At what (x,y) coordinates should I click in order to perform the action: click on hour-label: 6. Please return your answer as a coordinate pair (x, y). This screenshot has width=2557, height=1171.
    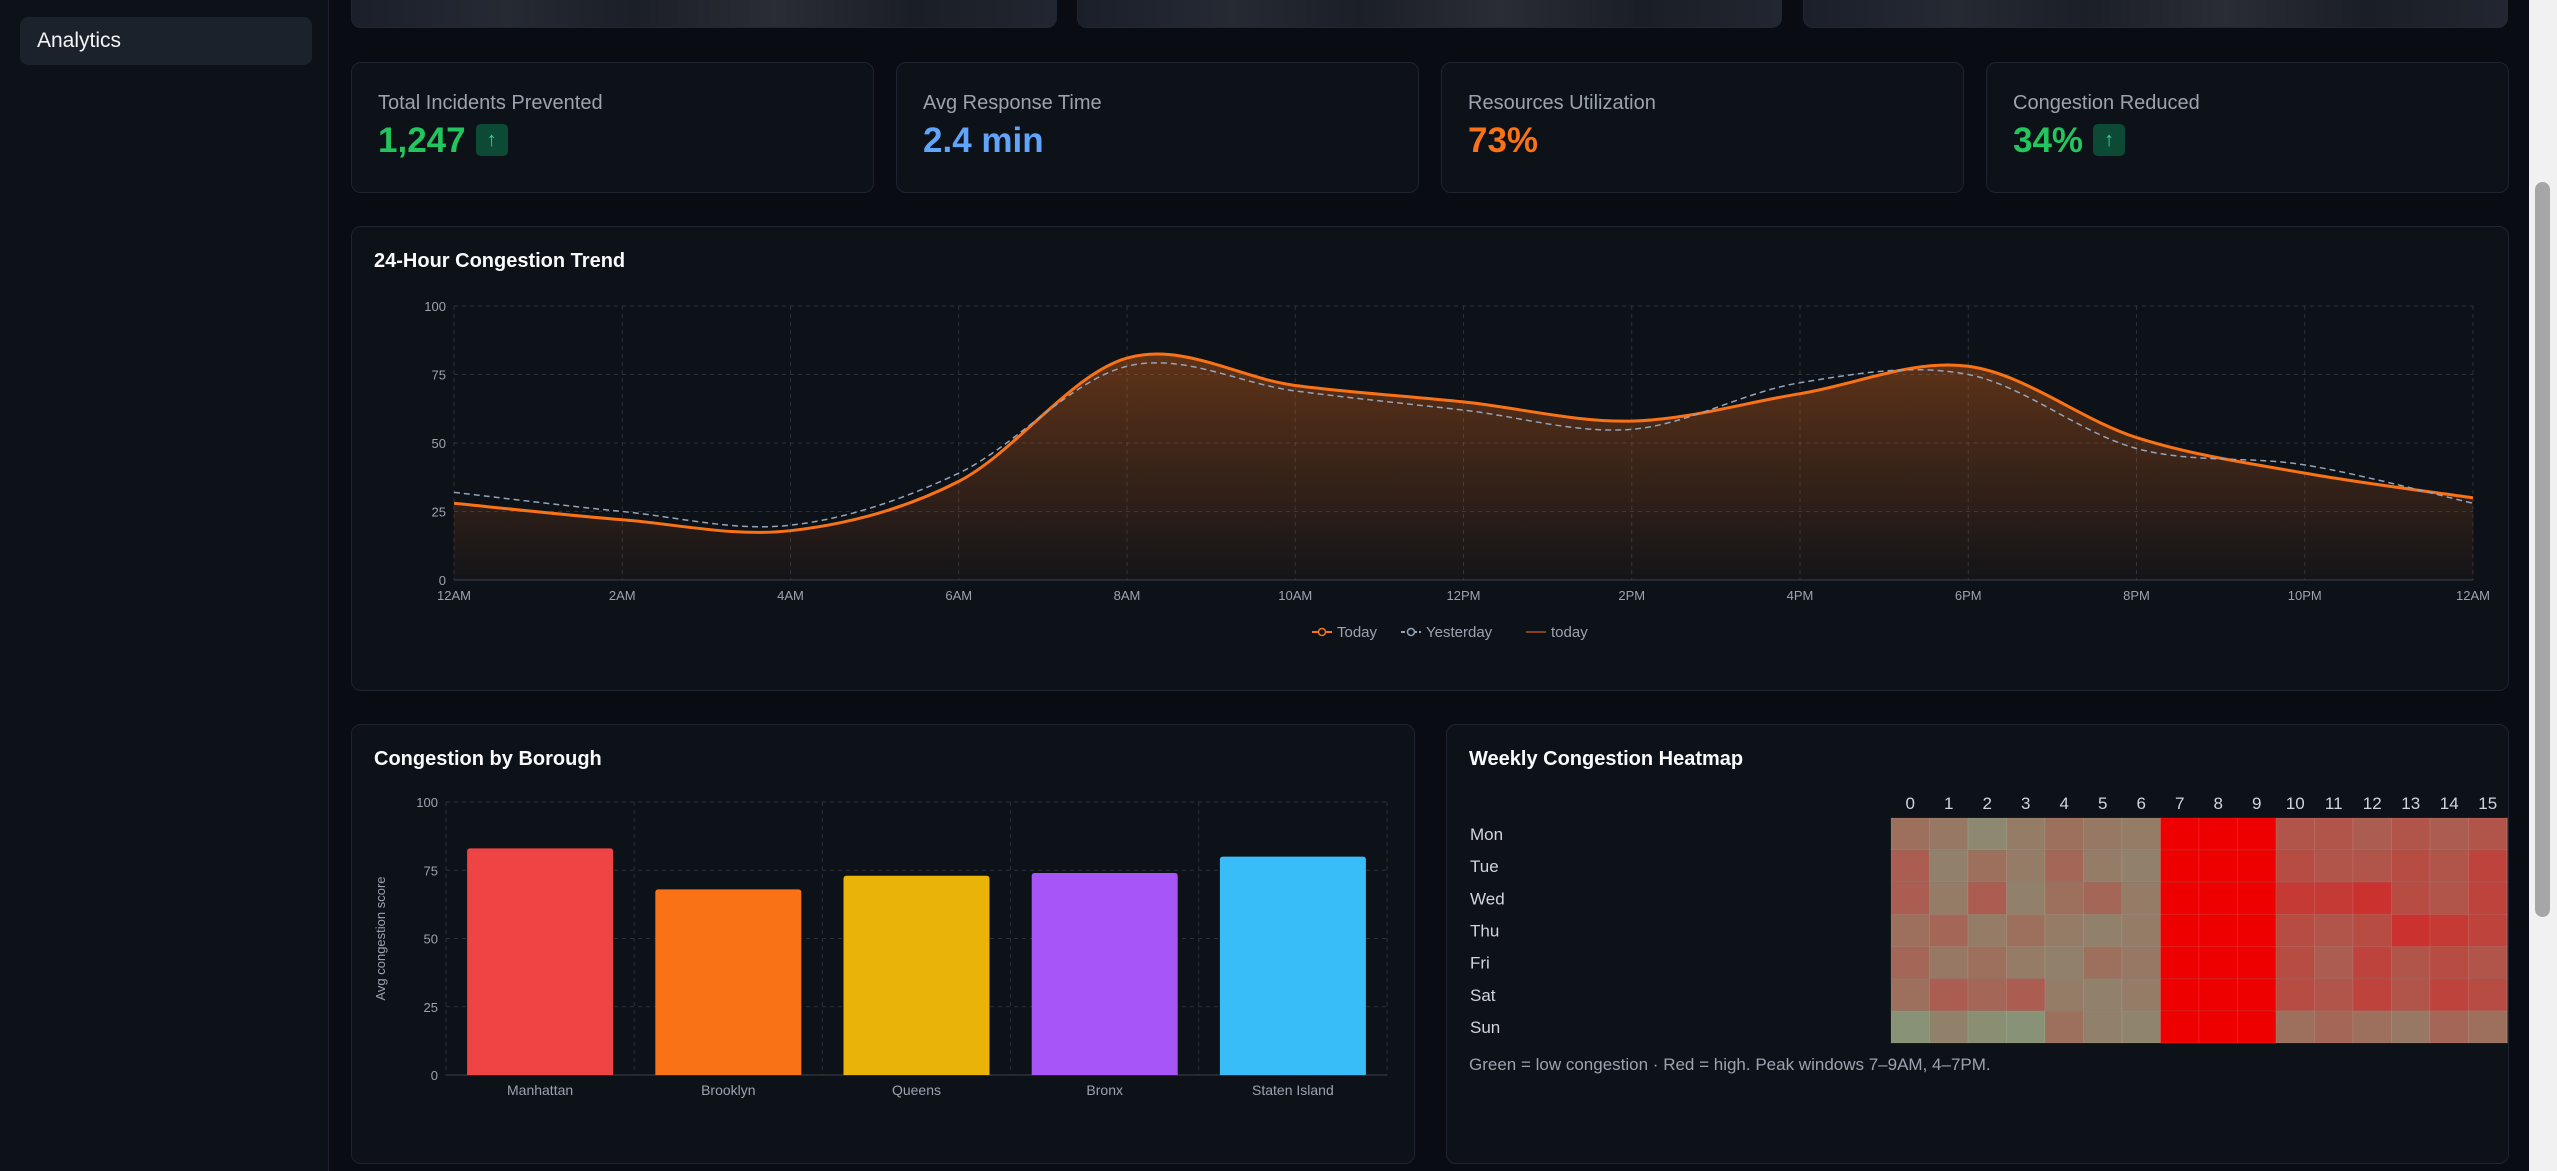
    Looking at the image, I should click on (2141, 803).